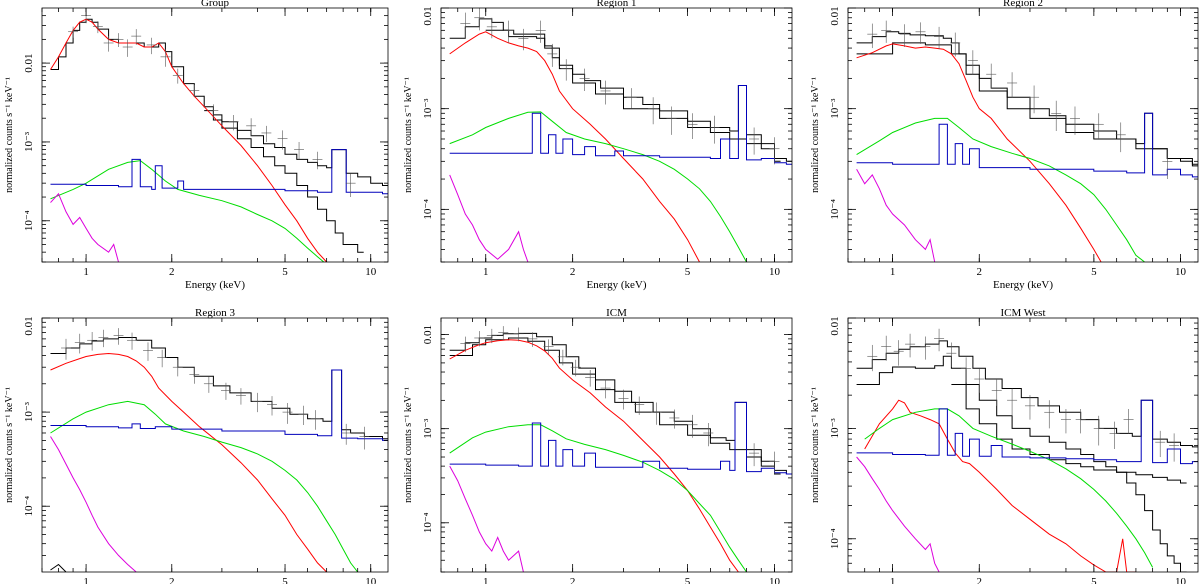  I want to click on panel-title: Group, so click(215, 4).